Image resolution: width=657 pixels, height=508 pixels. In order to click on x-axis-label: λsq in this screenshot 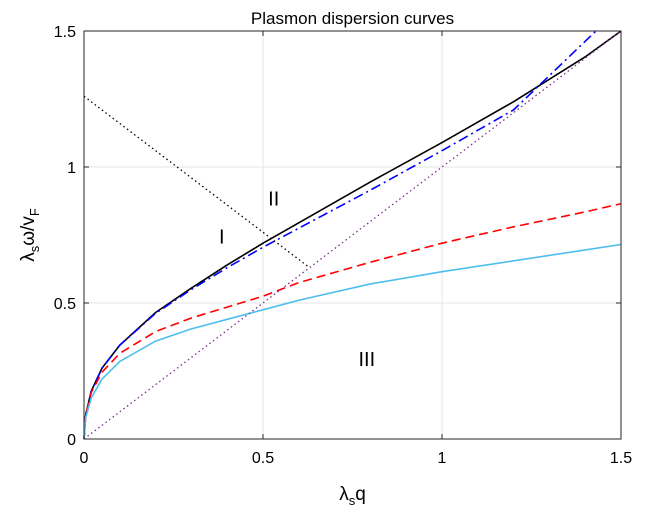, I will do `click(352, 496)`.